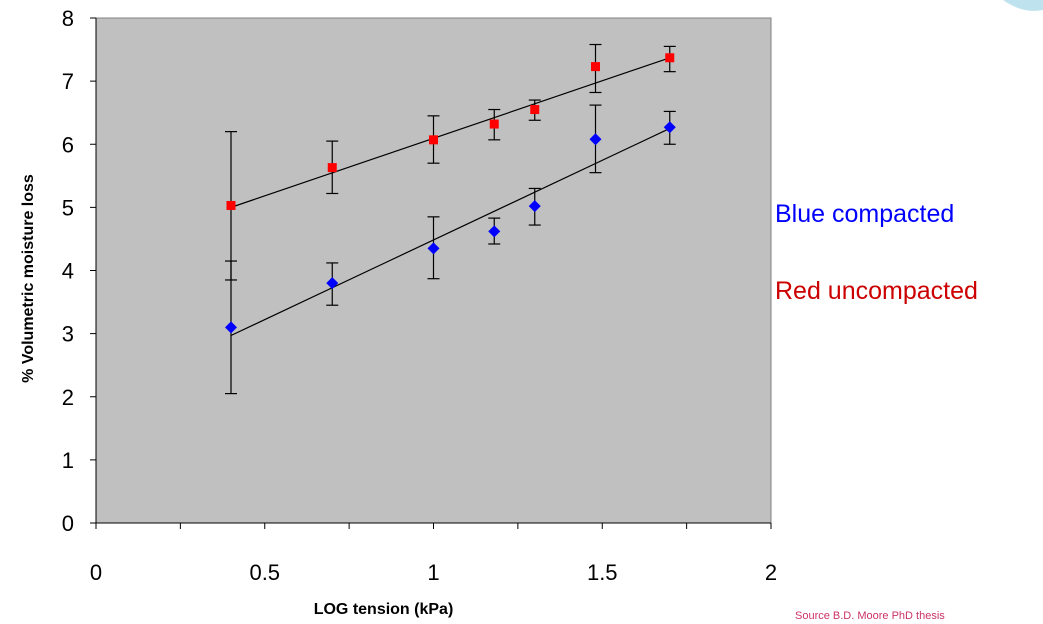 This screenshot has height=624, width=1043. What do you see at coordinates (602, 572) in the screenshot?
I see `x-tick-label: 1.5` at bounding box center [602, 572].